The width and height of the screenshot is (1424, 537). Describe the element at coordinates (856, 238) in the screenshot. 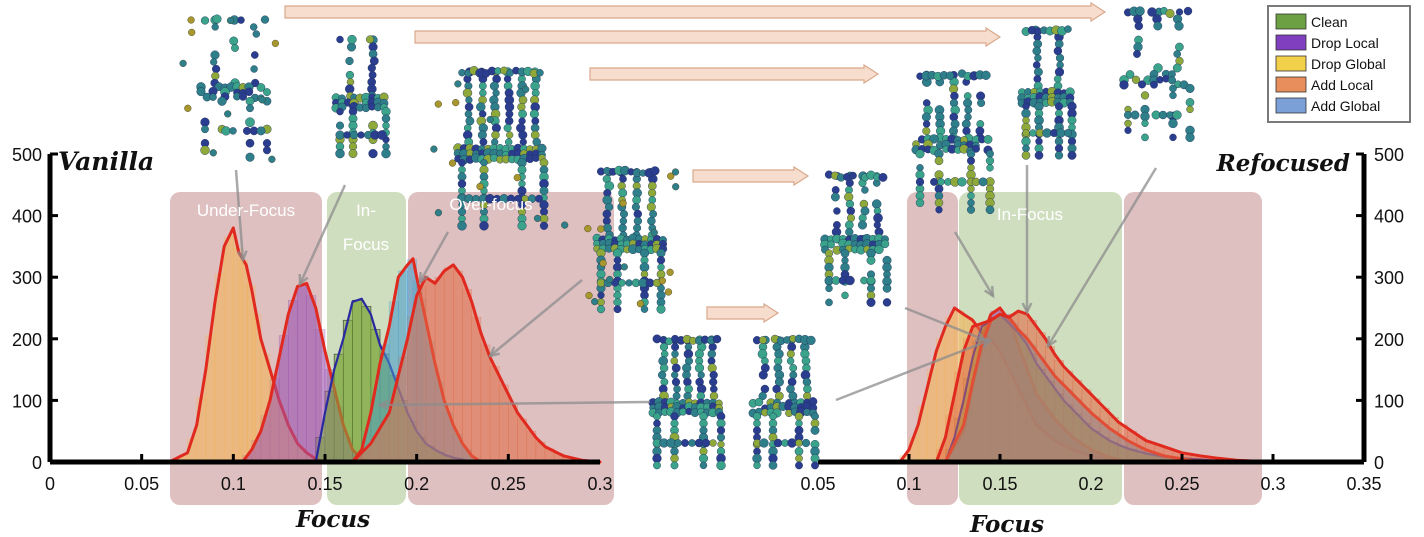

I see `chair-add-local-refocused` at that location.